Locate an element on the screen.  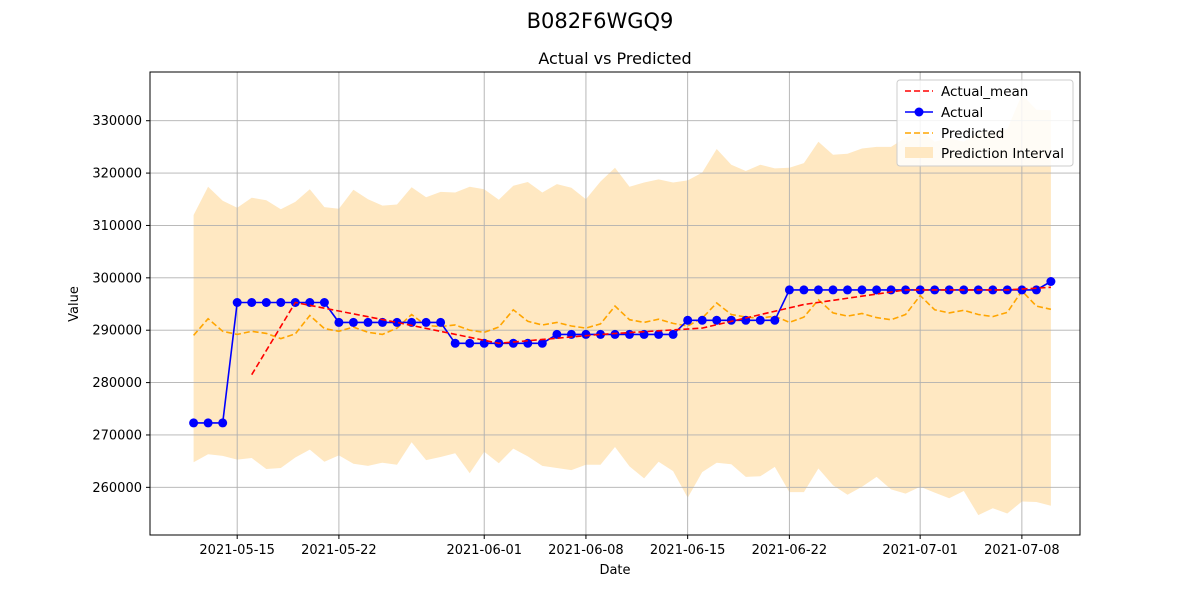
legend-marker-actual is located at coordinates (919, 112).